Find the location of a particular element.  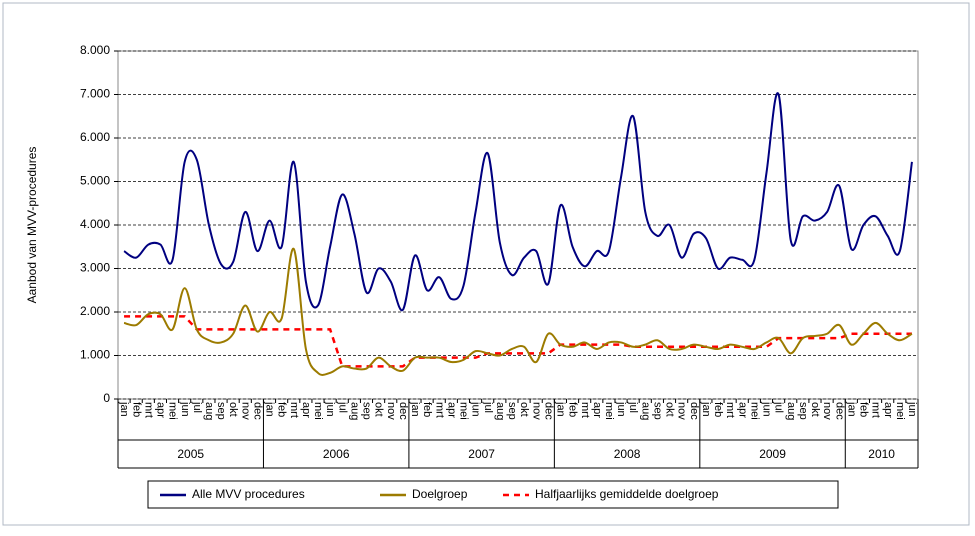

group-label: 2007 is located at coordinates (481, 454).